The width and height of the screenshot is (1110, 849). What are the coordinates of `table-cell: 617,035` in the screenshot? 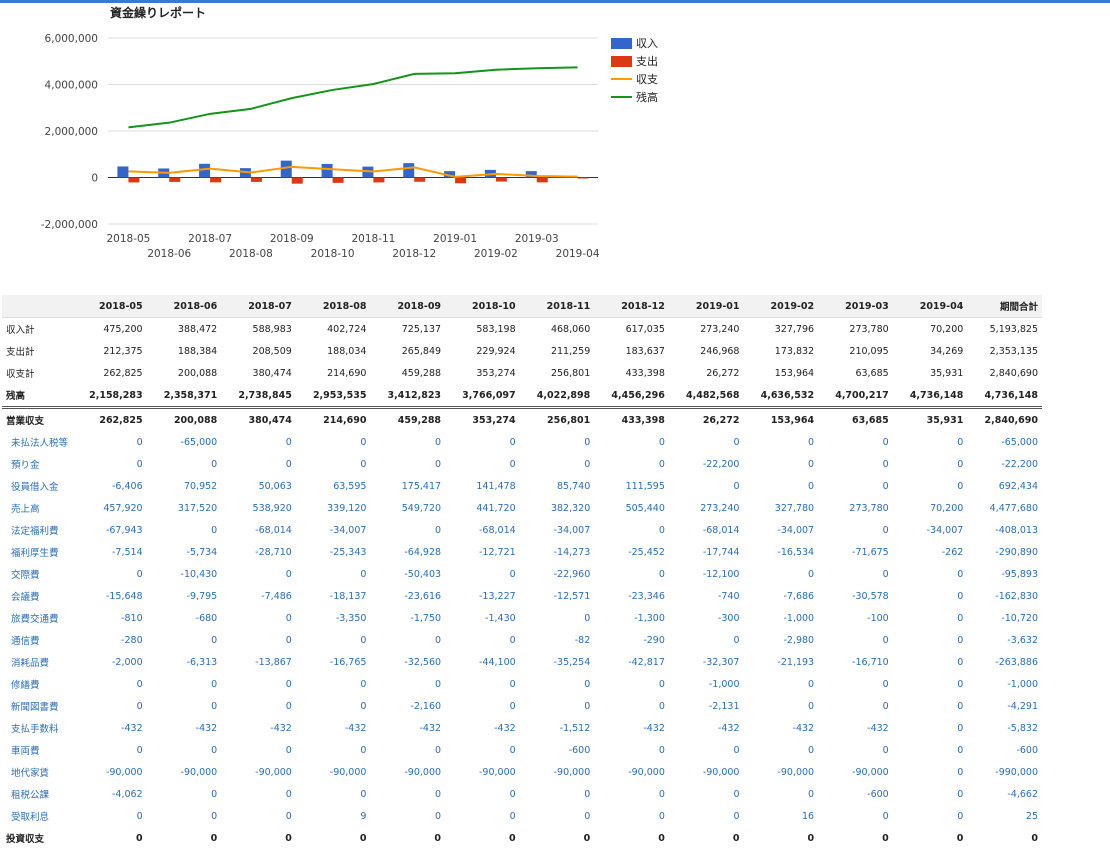 It's located at (645, 329).